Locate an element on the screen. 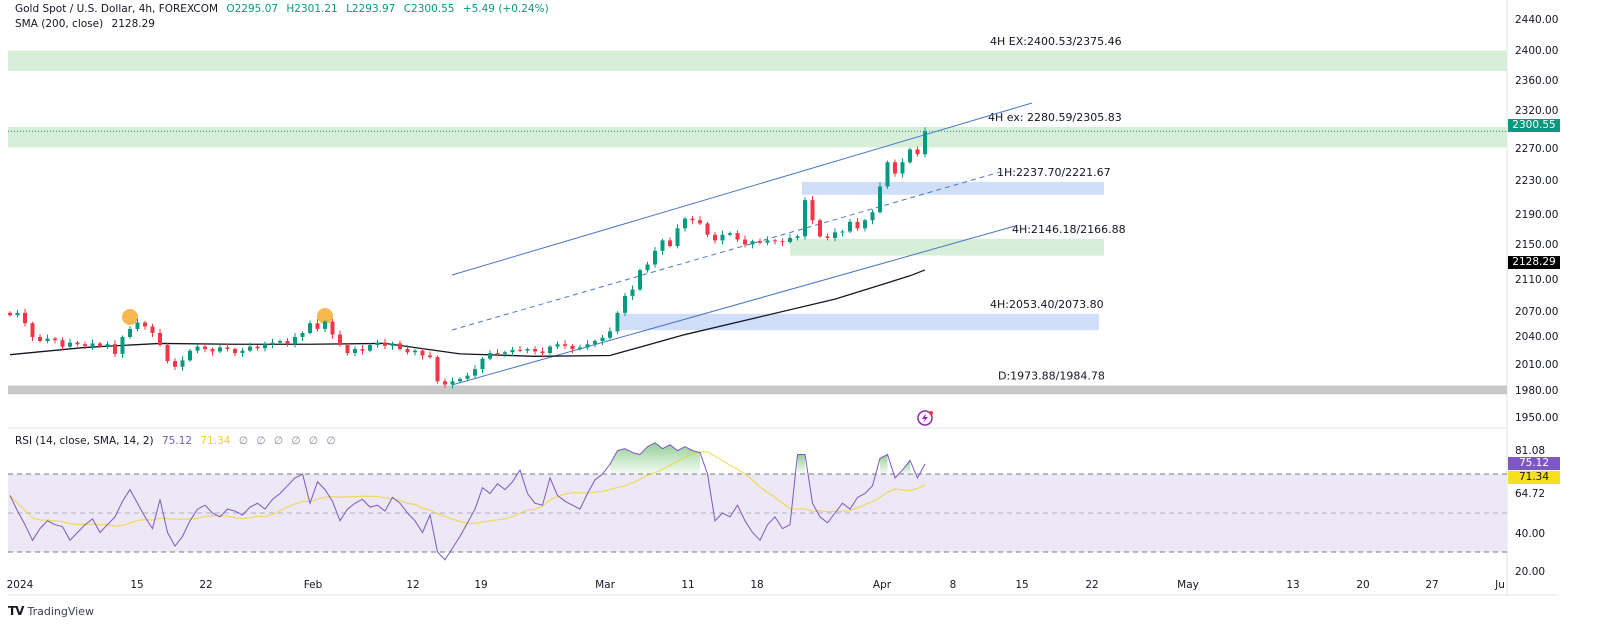  rsi-overbought-fill is located at coordinates (884, 464).